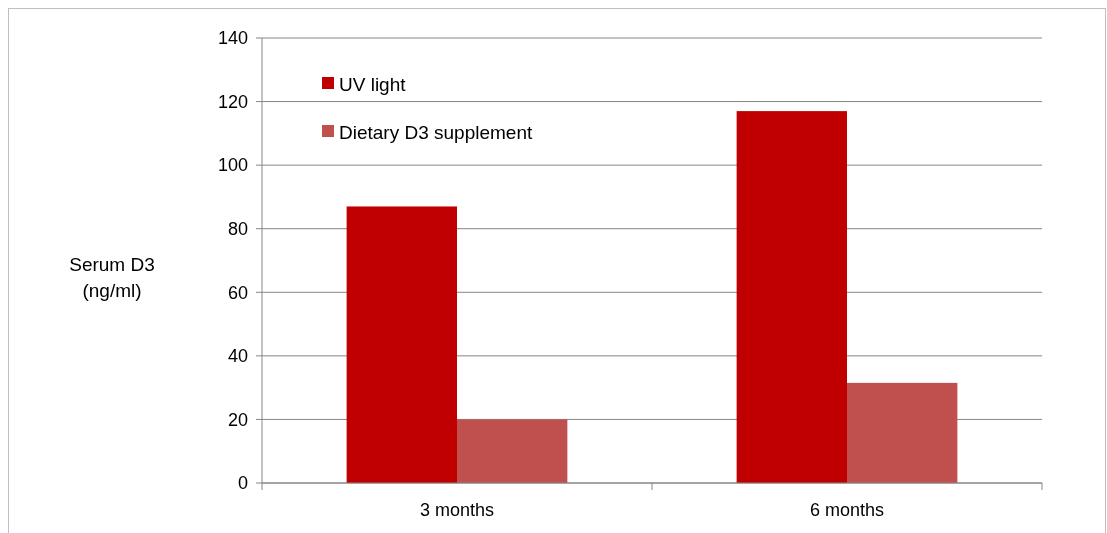 This screenshot has width=1107, height=533. Describe the element at coordinates (112, 277) in the screenshot. I see `y-axis-title: Serum D3 (ng/ml)` at that location.